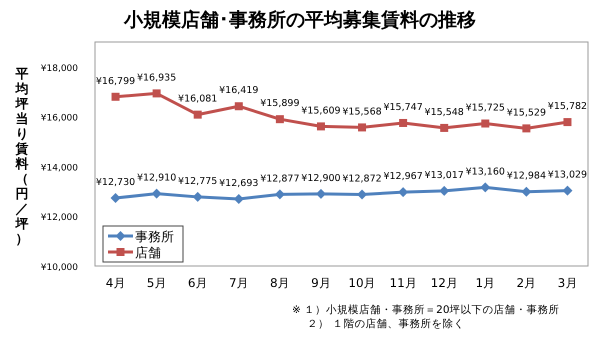 The width and height of the screenshot is (600, 340). I want to click on x-tick-label: 1月, so click(485, 283).